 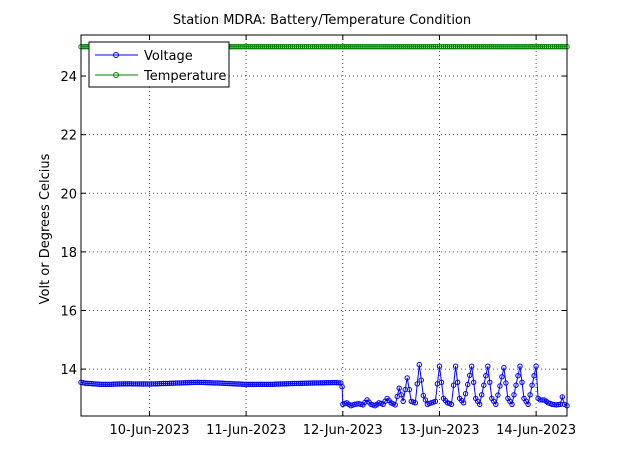 I want to click on x-tick-label: 12-Jun-2023, so click(x=343, y=430).